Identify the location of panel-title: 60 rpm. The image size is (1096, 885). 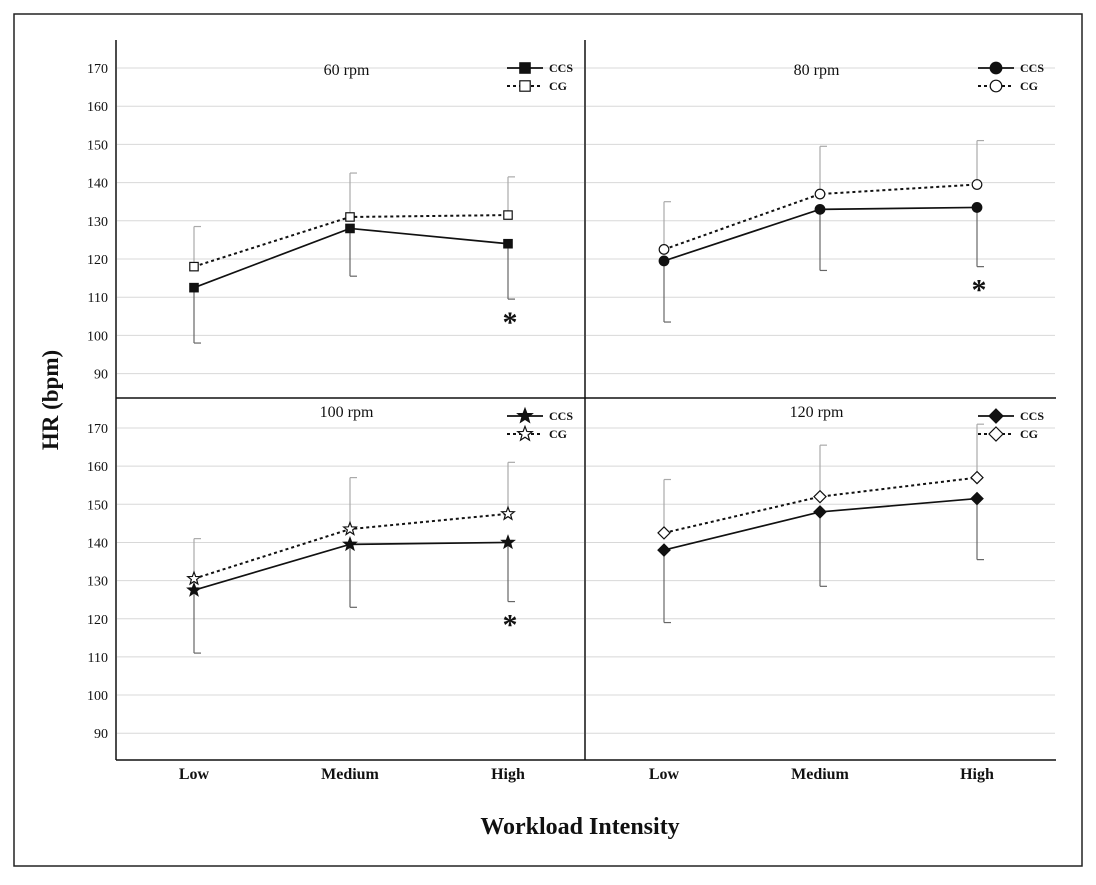
(347, 70).